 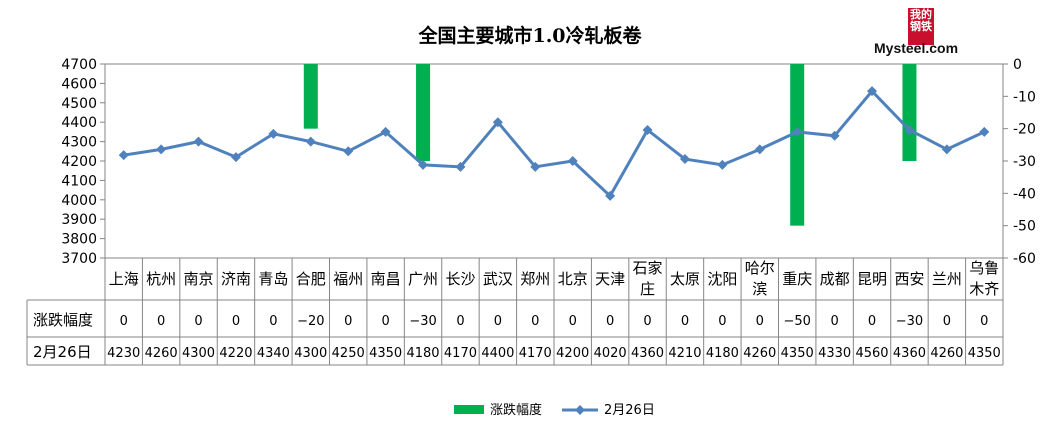 What do you see at coordinates (79, 162) in the screenshot?
I see `y-left-tick-label: 4200` at bounding box center [79, 162].